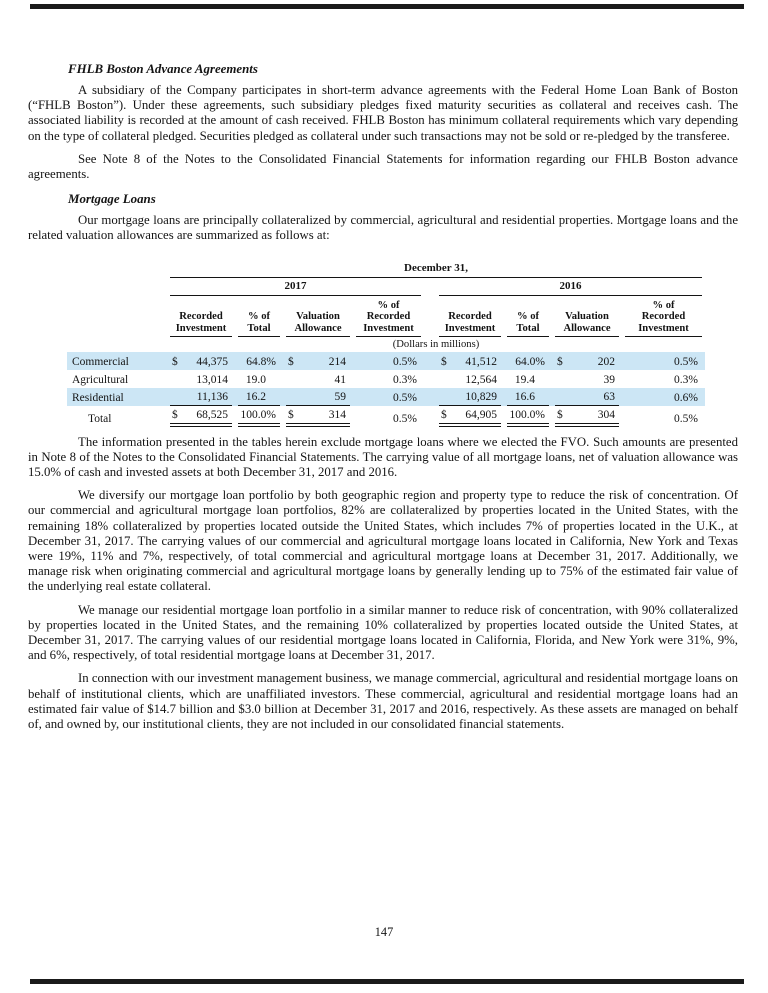 This screenshot has height=993, width=768. Describe the element at coordinates (609, 379) in the screenshot. I see `cell-value: 39` at that location.